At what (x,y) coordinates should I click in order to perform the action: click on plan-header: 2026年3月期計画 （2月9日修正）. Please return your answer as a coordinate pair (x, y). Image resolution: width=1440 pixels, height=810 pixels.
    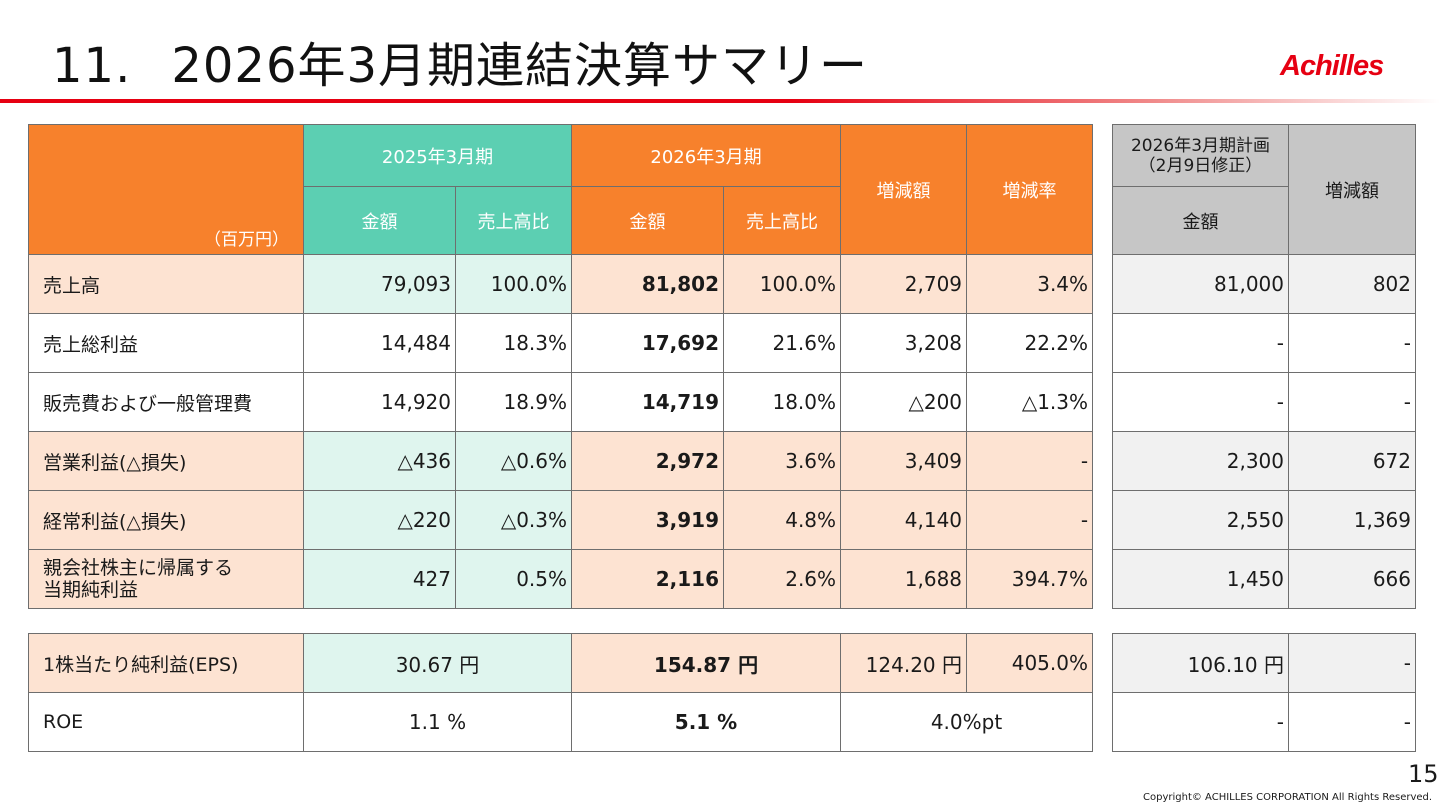
    Looking at the image, I should click on (1200, 155).